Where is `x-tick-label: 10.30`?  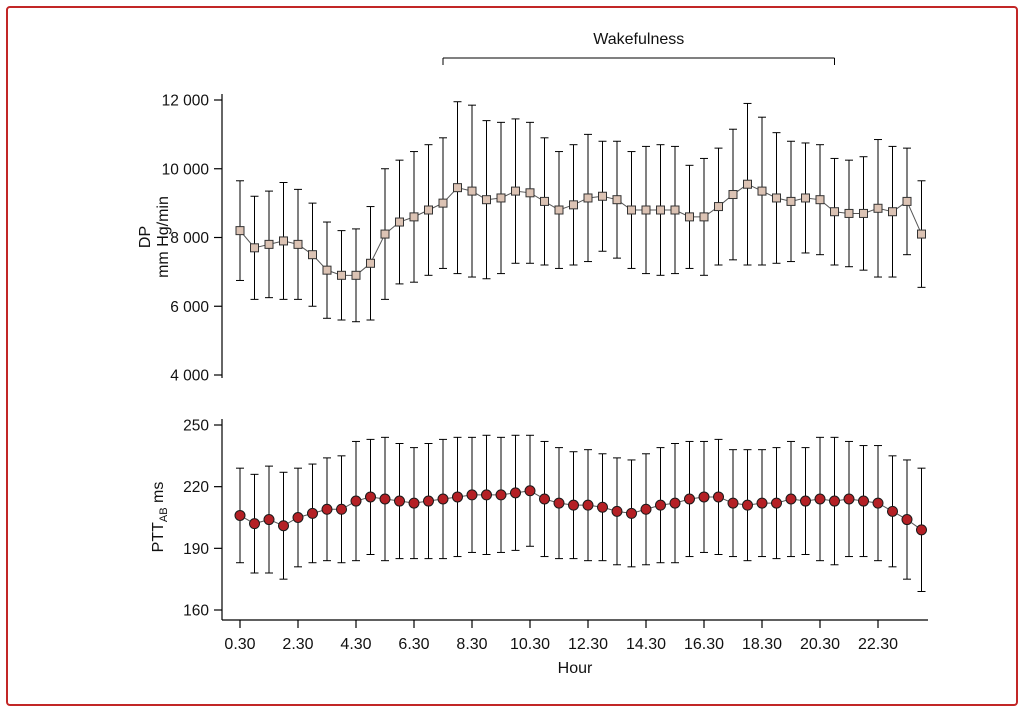 x-tick-label: 10.30 is located at coordinates (530, 644).